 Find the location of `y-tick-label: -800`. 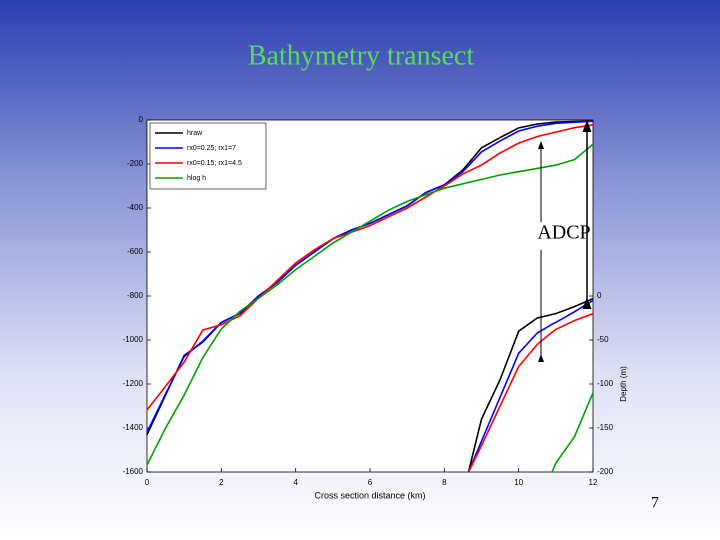

y-tick-label: -800 is located at coordinates (135, 295).